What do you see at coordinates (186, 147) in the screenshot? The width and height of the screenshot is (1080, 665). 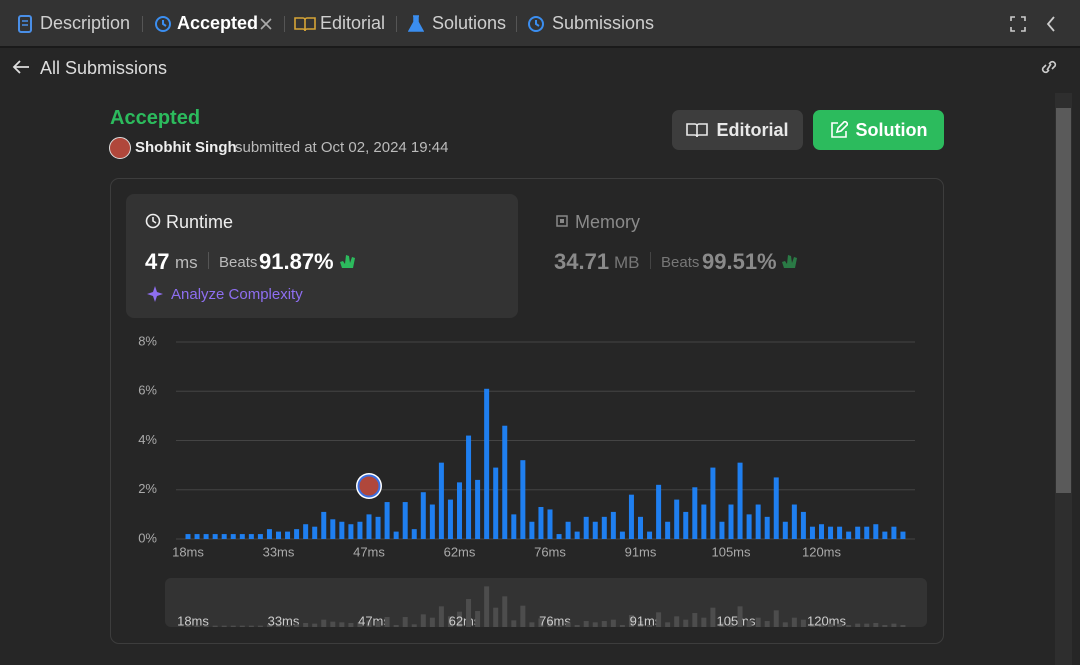 I see `user-name: Shobhit Singh` at bounding box center [186, 147].